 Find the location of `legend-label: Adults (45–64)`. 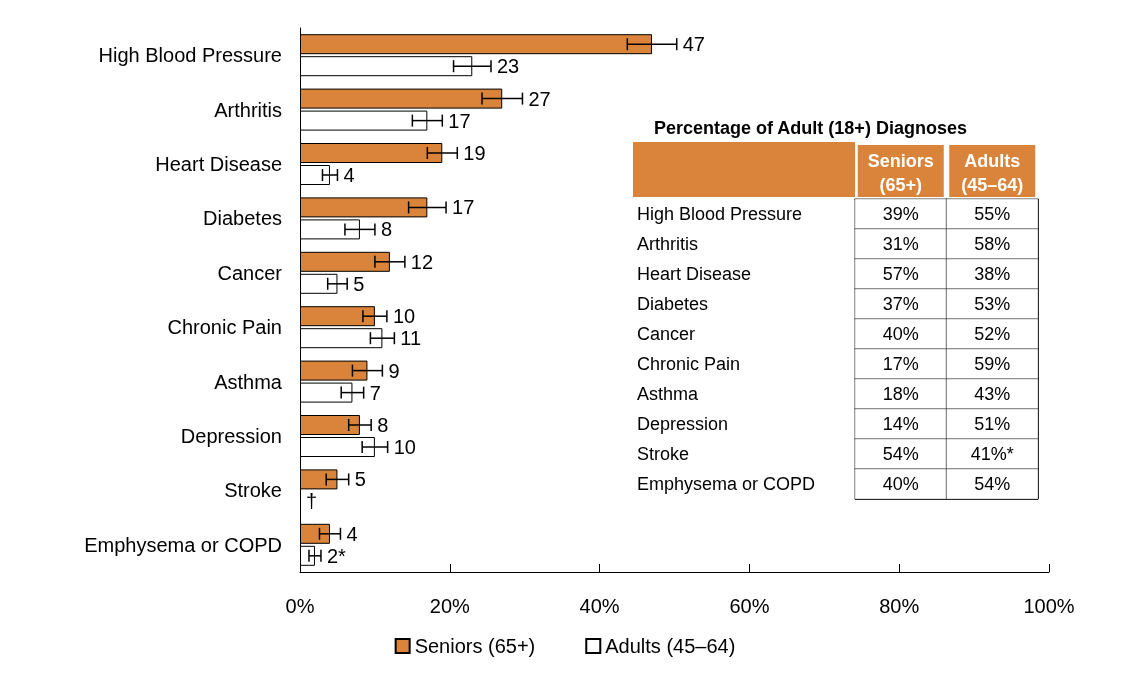

legend-label: Adults (45–64) is located at coordinates (670, 646).